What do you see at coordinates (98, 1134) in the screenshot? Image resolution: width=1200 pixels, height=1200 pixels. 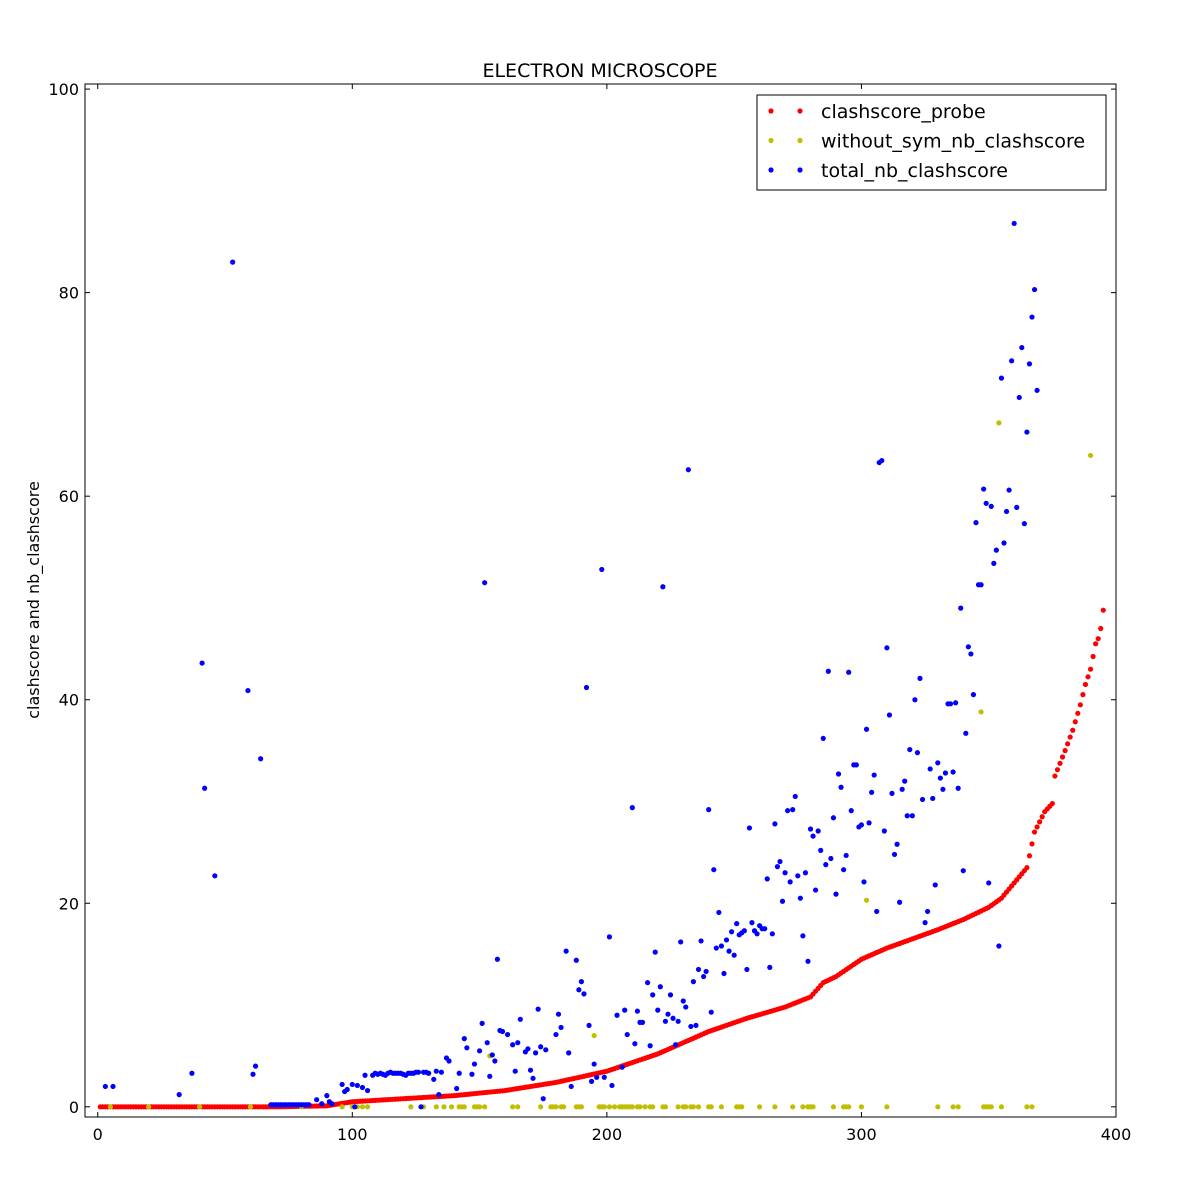 I see `x-tick-label: 0` at bounding box center [98, 1134].